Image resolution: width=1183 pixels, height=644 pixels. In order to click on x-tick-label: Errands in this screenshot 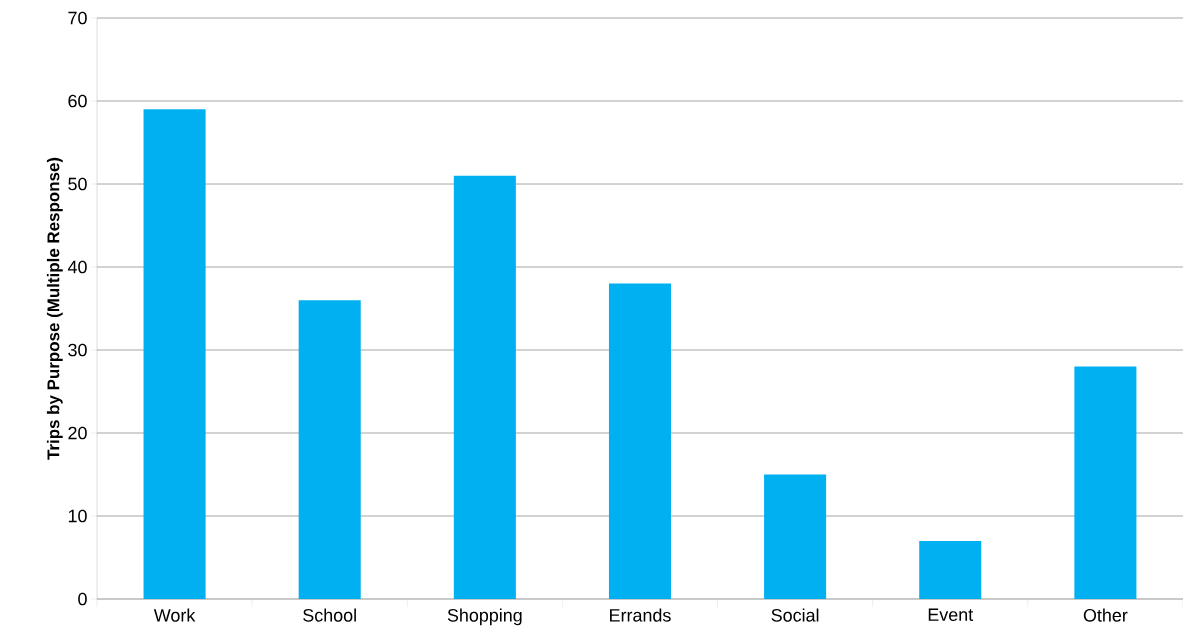, I will do `click(640, 615)`.